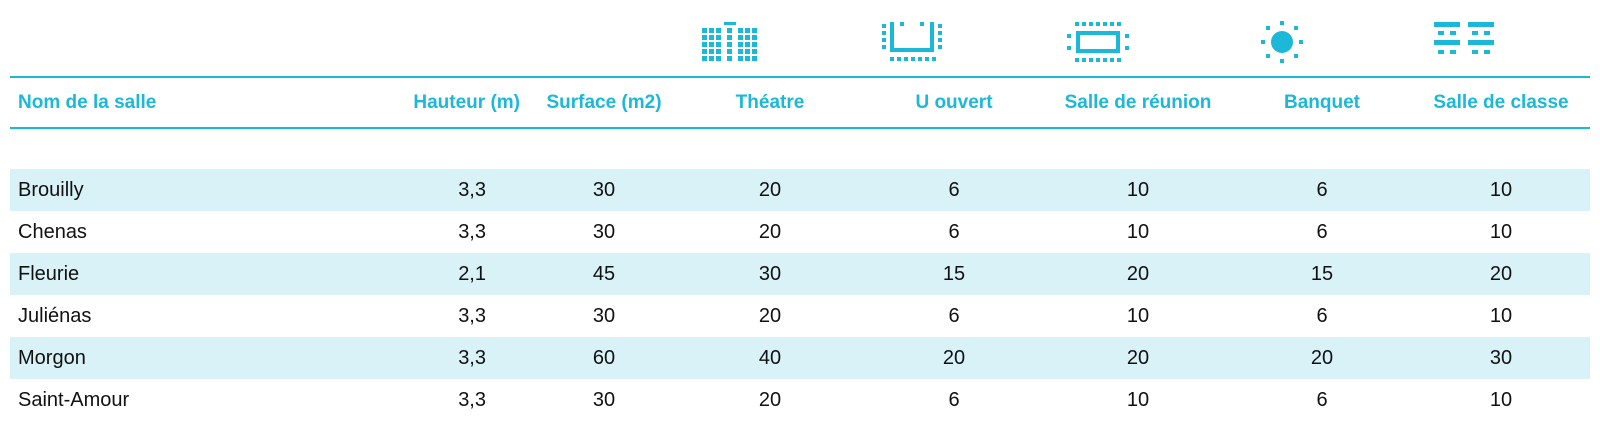 Image resolution: width=1600 pixels, height=421 pixels. Describe the element at coordinates (52, 231) in the screenshot. I see `cell-name: Chenas` at that location.